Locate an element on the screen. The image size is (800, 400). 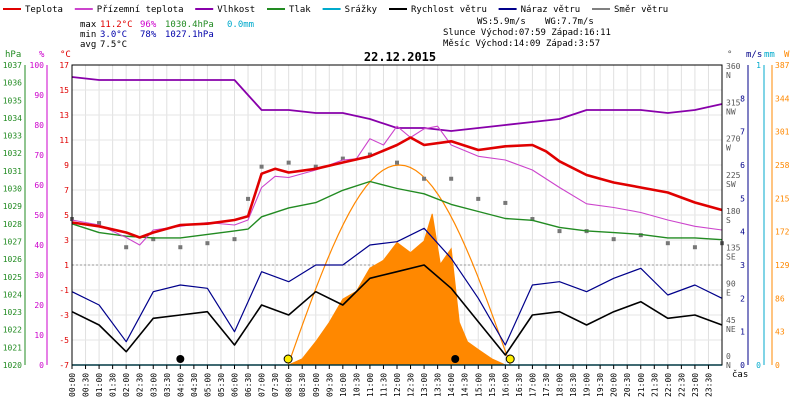
x-tick-label: 20:30 is located at coordinates (627, 385).